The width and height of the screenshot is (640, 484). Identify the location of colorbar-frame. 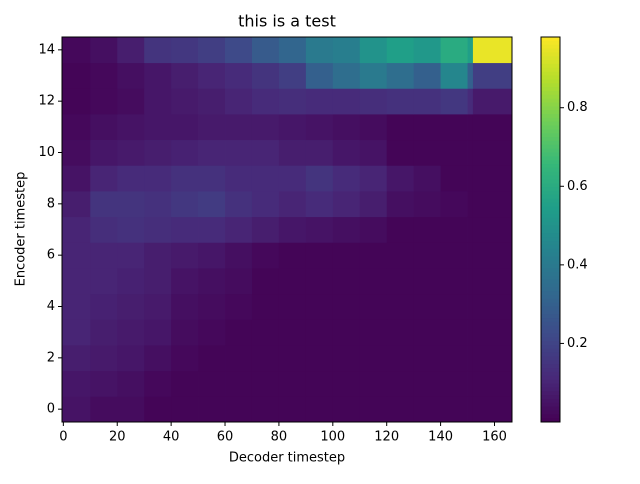
(550, 229).